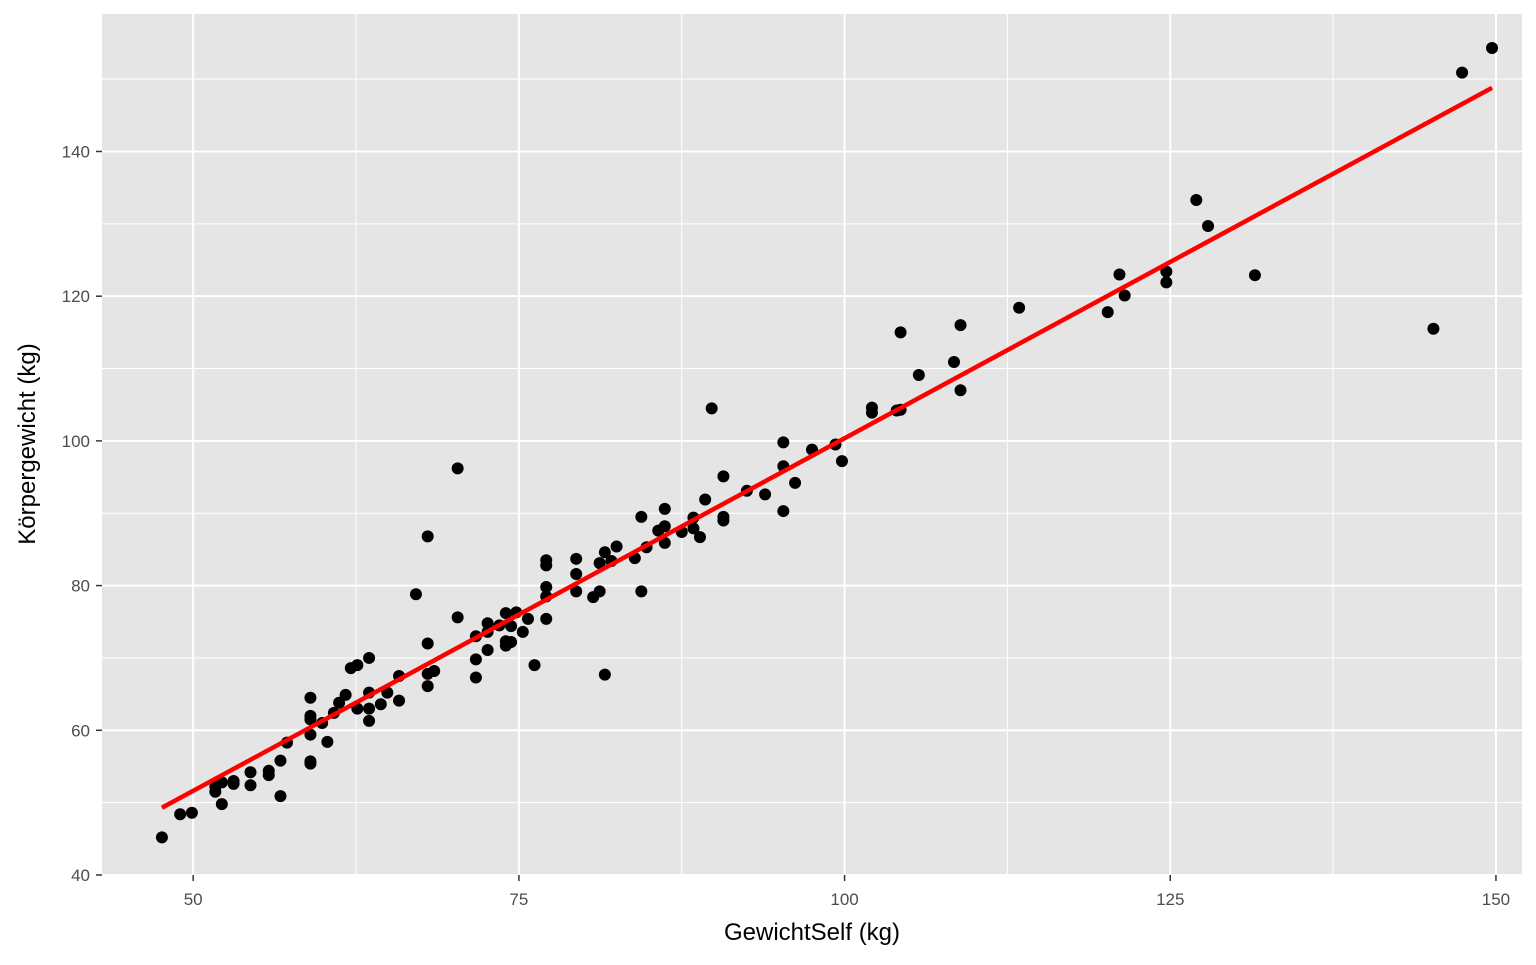 Image resolution: width=1536 pixels, height=965 pixels. What do you see at coordinates (518, 899) in the screenshot?
I see `x-tick-label: 75` at bounding box center [518, 899].